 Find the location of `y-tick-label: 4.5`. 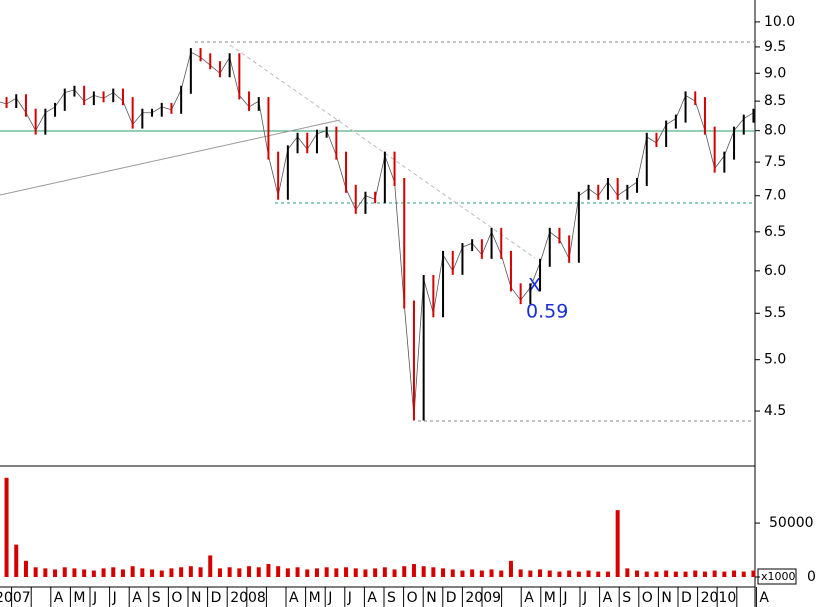

y-tick-label: 4.5 is located at coordinates (775, 411).